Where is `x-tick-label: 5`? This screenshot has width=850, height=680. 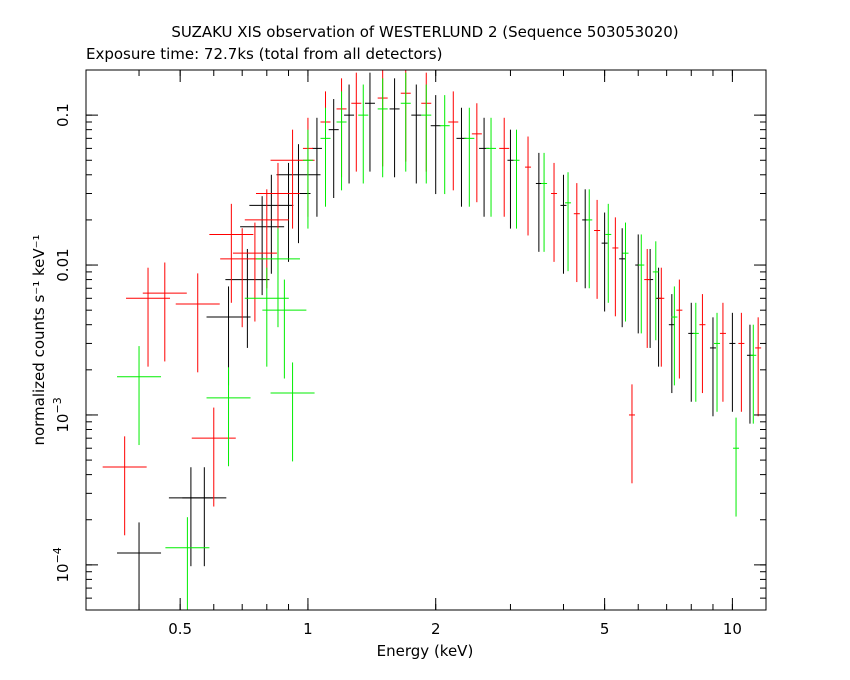 x-tick-label: 5 is located at coordinates (605, 629).